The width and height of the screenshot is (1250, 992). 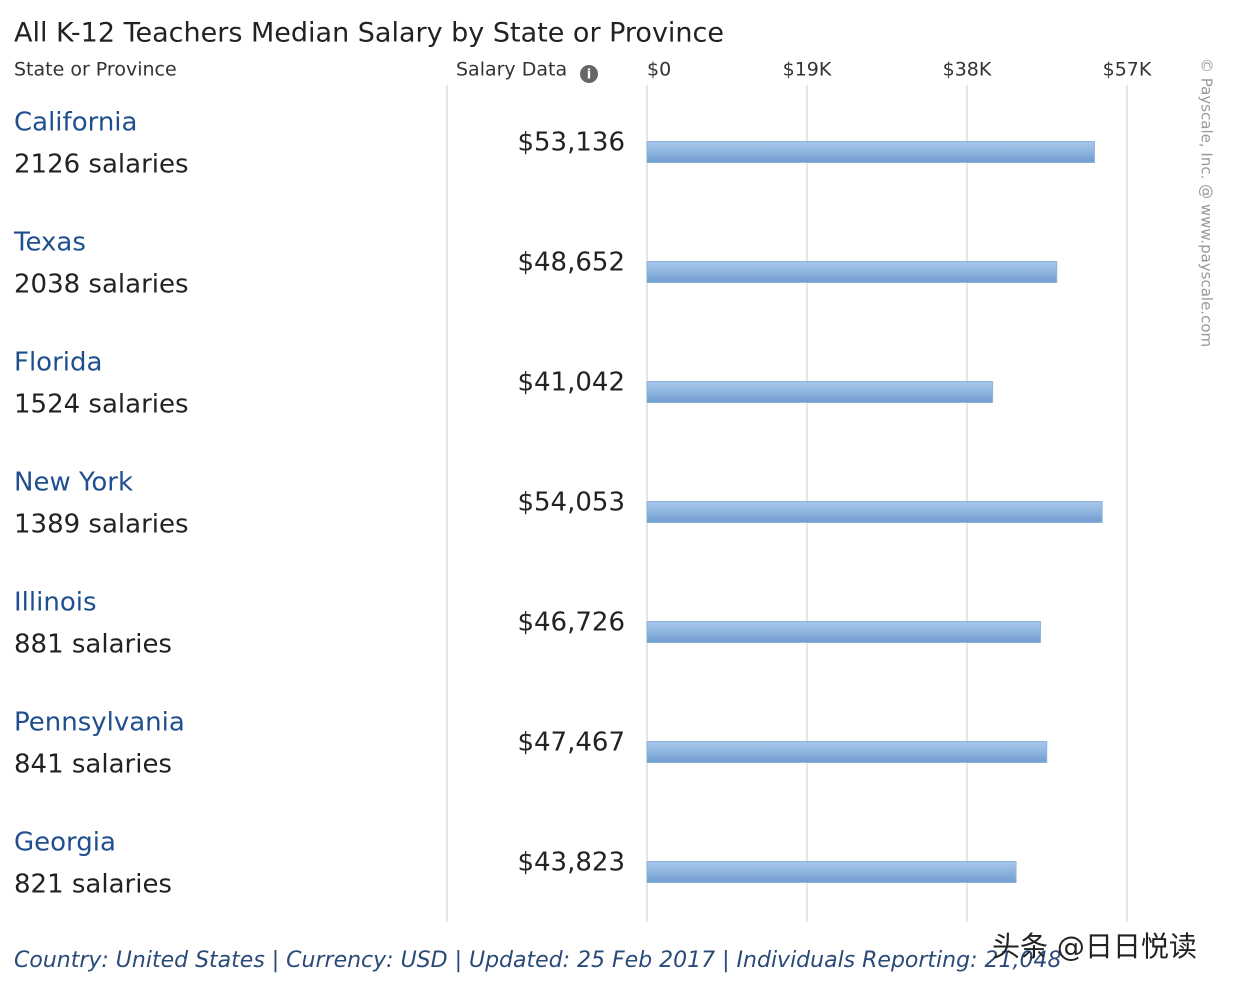 I want to click on info-icon: i, so click(x=589, y=74).